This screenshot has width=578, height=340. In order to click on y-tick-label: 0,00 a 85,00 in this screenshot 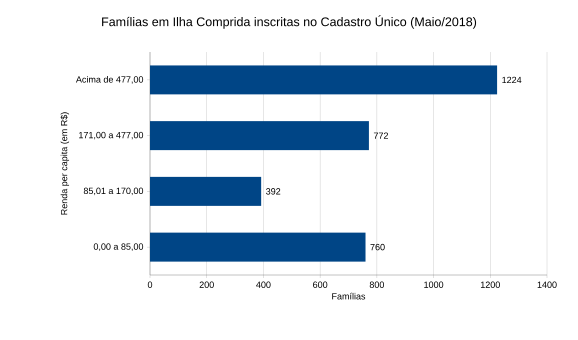, I will do `click(119, 247)`.